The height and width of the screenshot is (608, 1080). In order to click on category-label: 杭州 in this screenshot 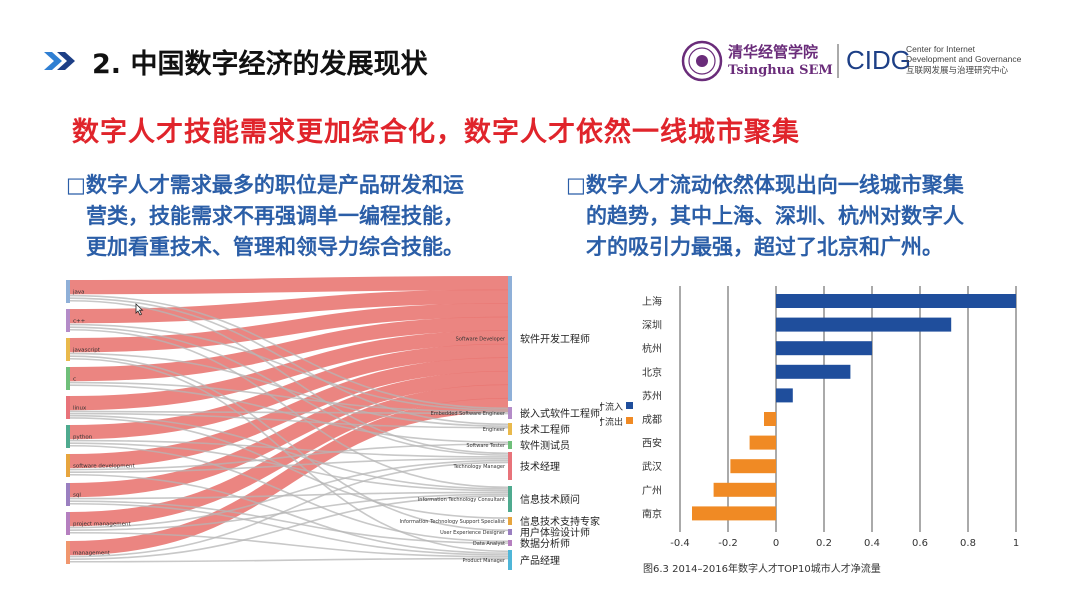, I will do `click(652, 348)`.